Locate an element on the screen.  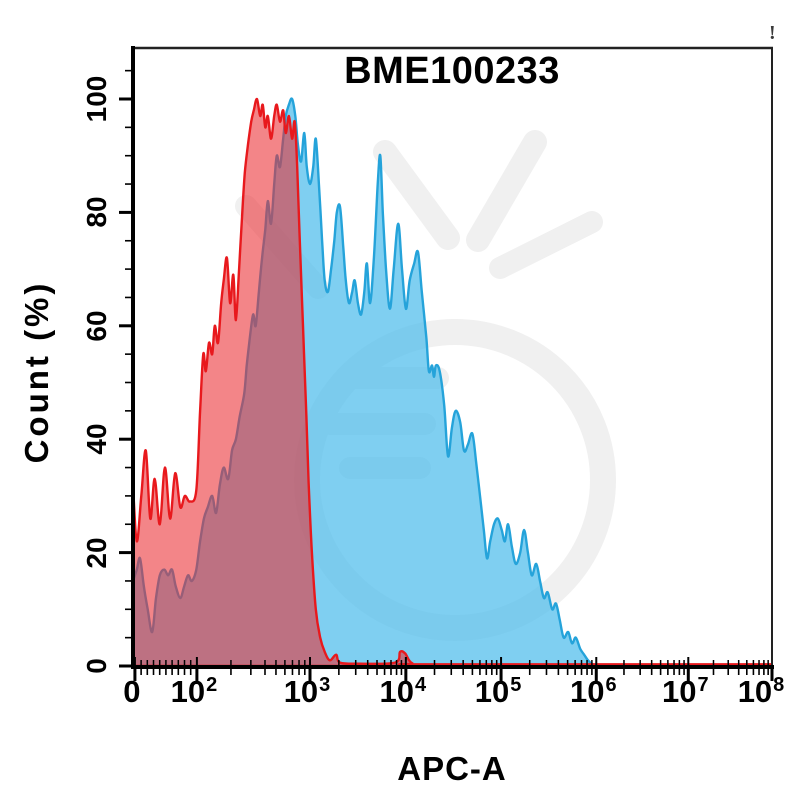
y-axis-title: Count (%) is located at coordinates (36, 372).